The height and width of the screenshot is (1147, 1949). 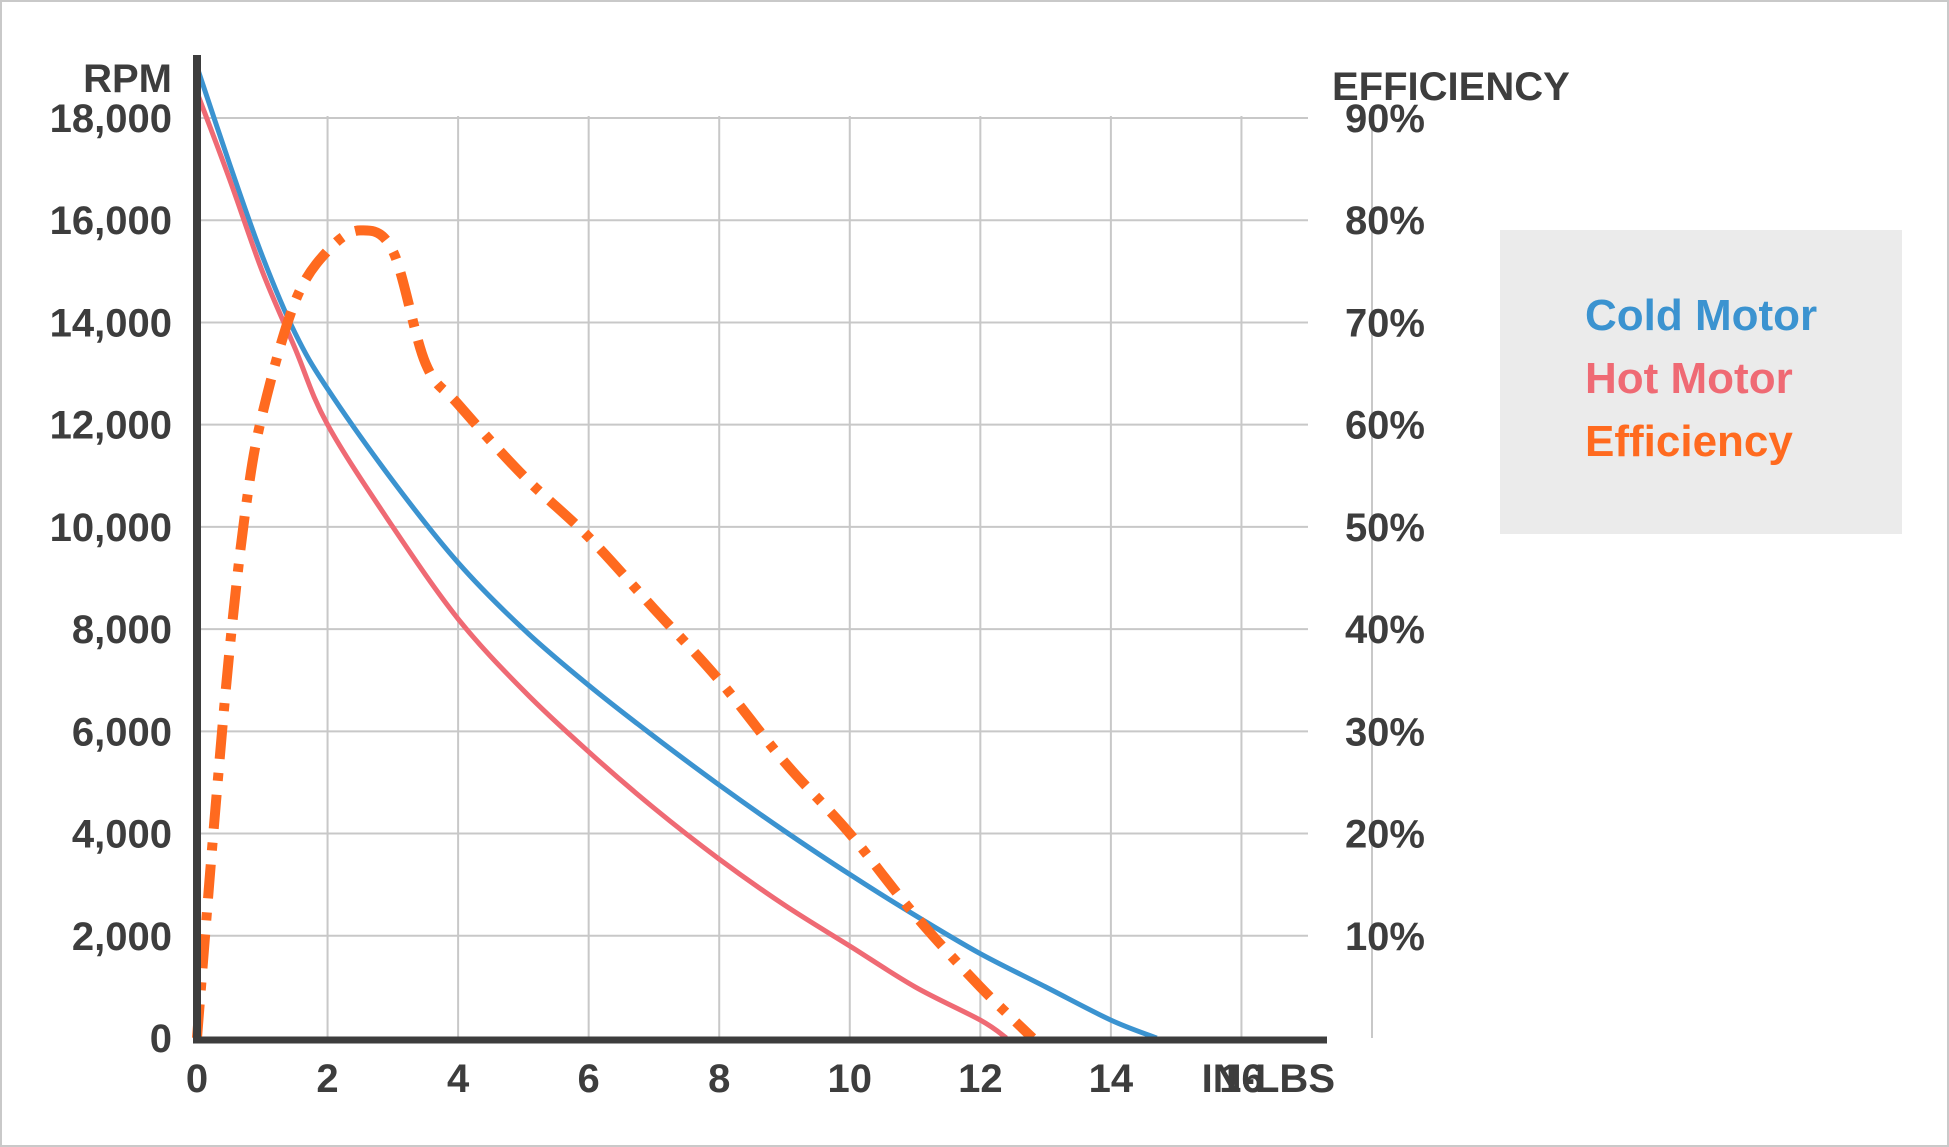 What do you see at coordinates (122, 630) in the screenshot?
I see `y-left-tick-label: 8,000` at bounding box center [122, 630].